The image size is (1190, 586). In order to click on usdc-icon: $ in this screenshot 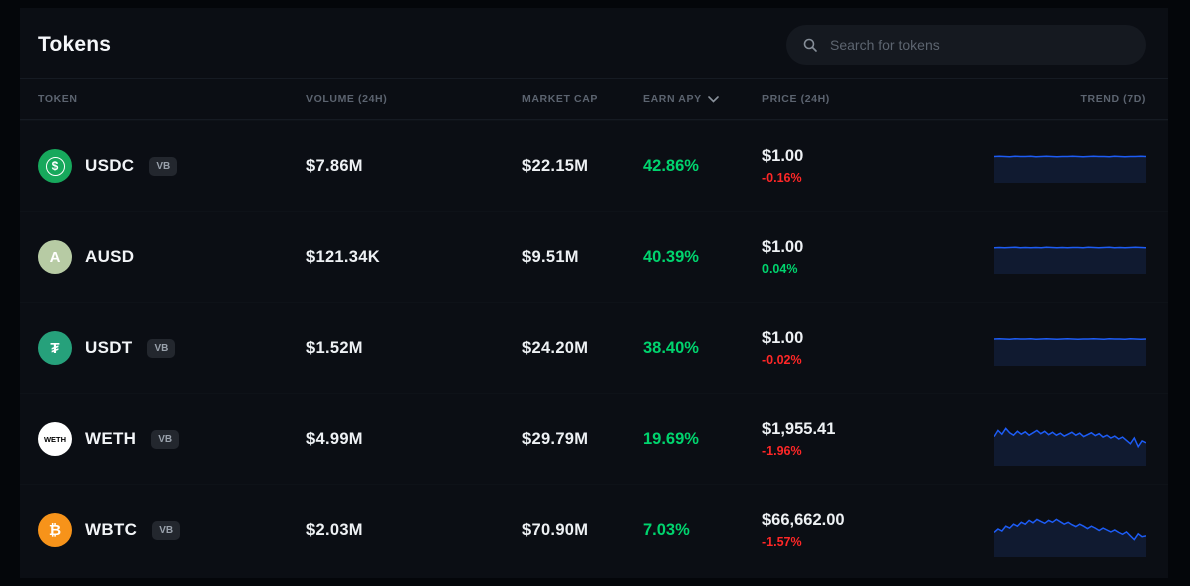, I will do `click(55, 166)`.